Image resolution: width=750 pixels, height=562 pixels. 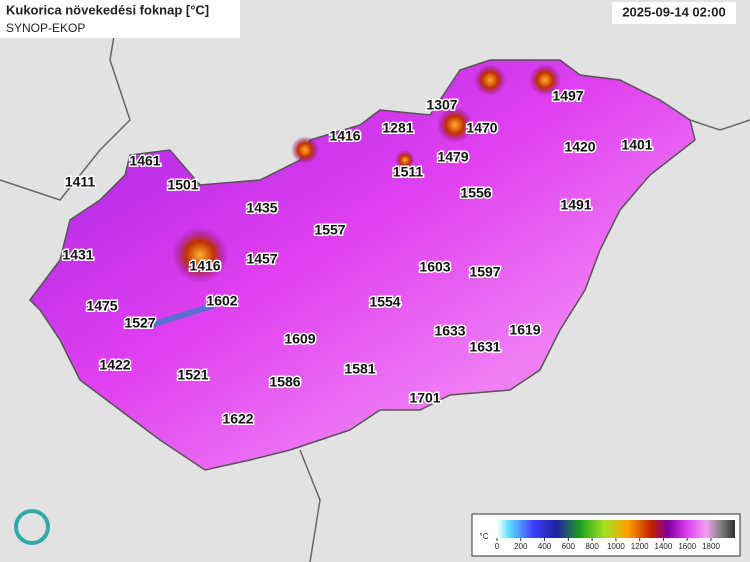 What do you see at coordinates (481, 128) in the screenshot?
I see `station-value: 1470` at bounding box center [481, 128].